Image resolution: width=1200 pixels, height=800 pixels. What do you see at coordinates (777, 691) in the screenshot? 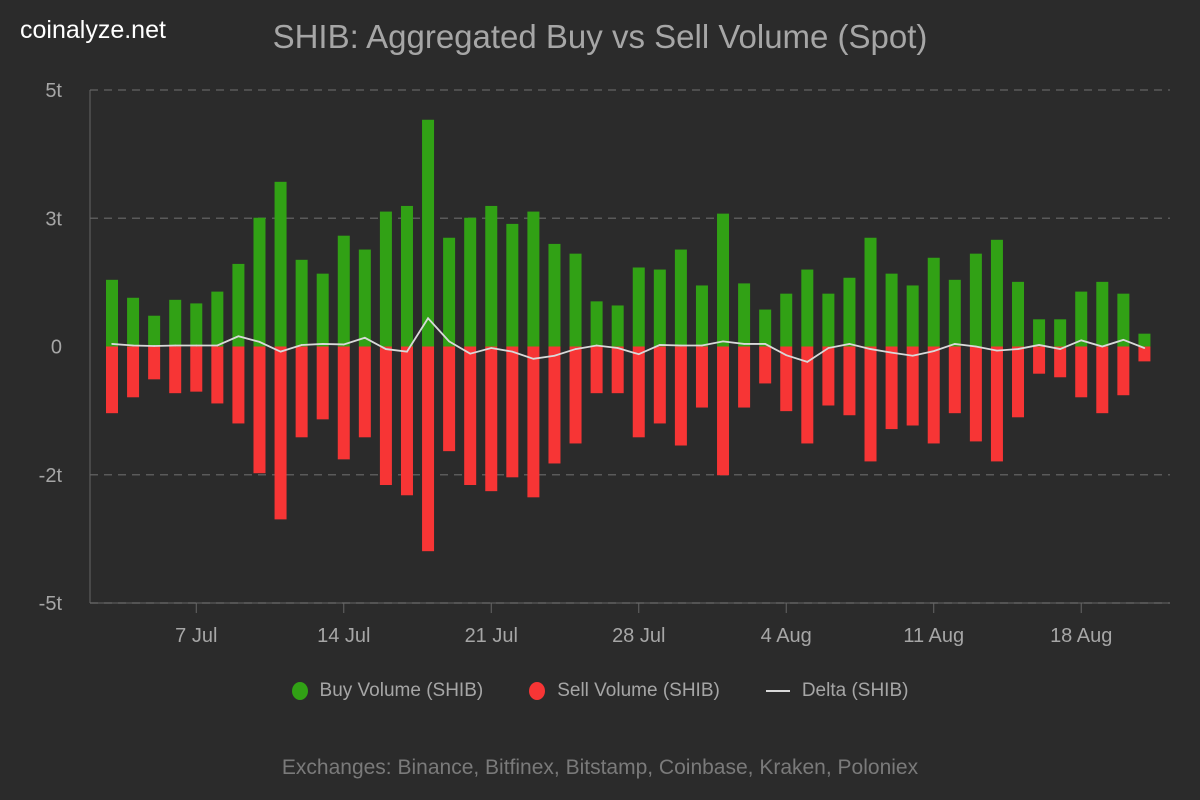
I see `delta-line-icon` at bounding box center [777, 691].